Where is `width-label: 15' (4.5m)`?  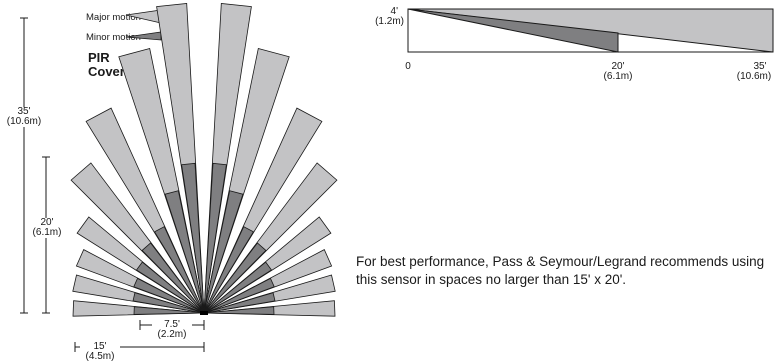 width-label: 15' (4.5m) is located at coordinates (100, 352).